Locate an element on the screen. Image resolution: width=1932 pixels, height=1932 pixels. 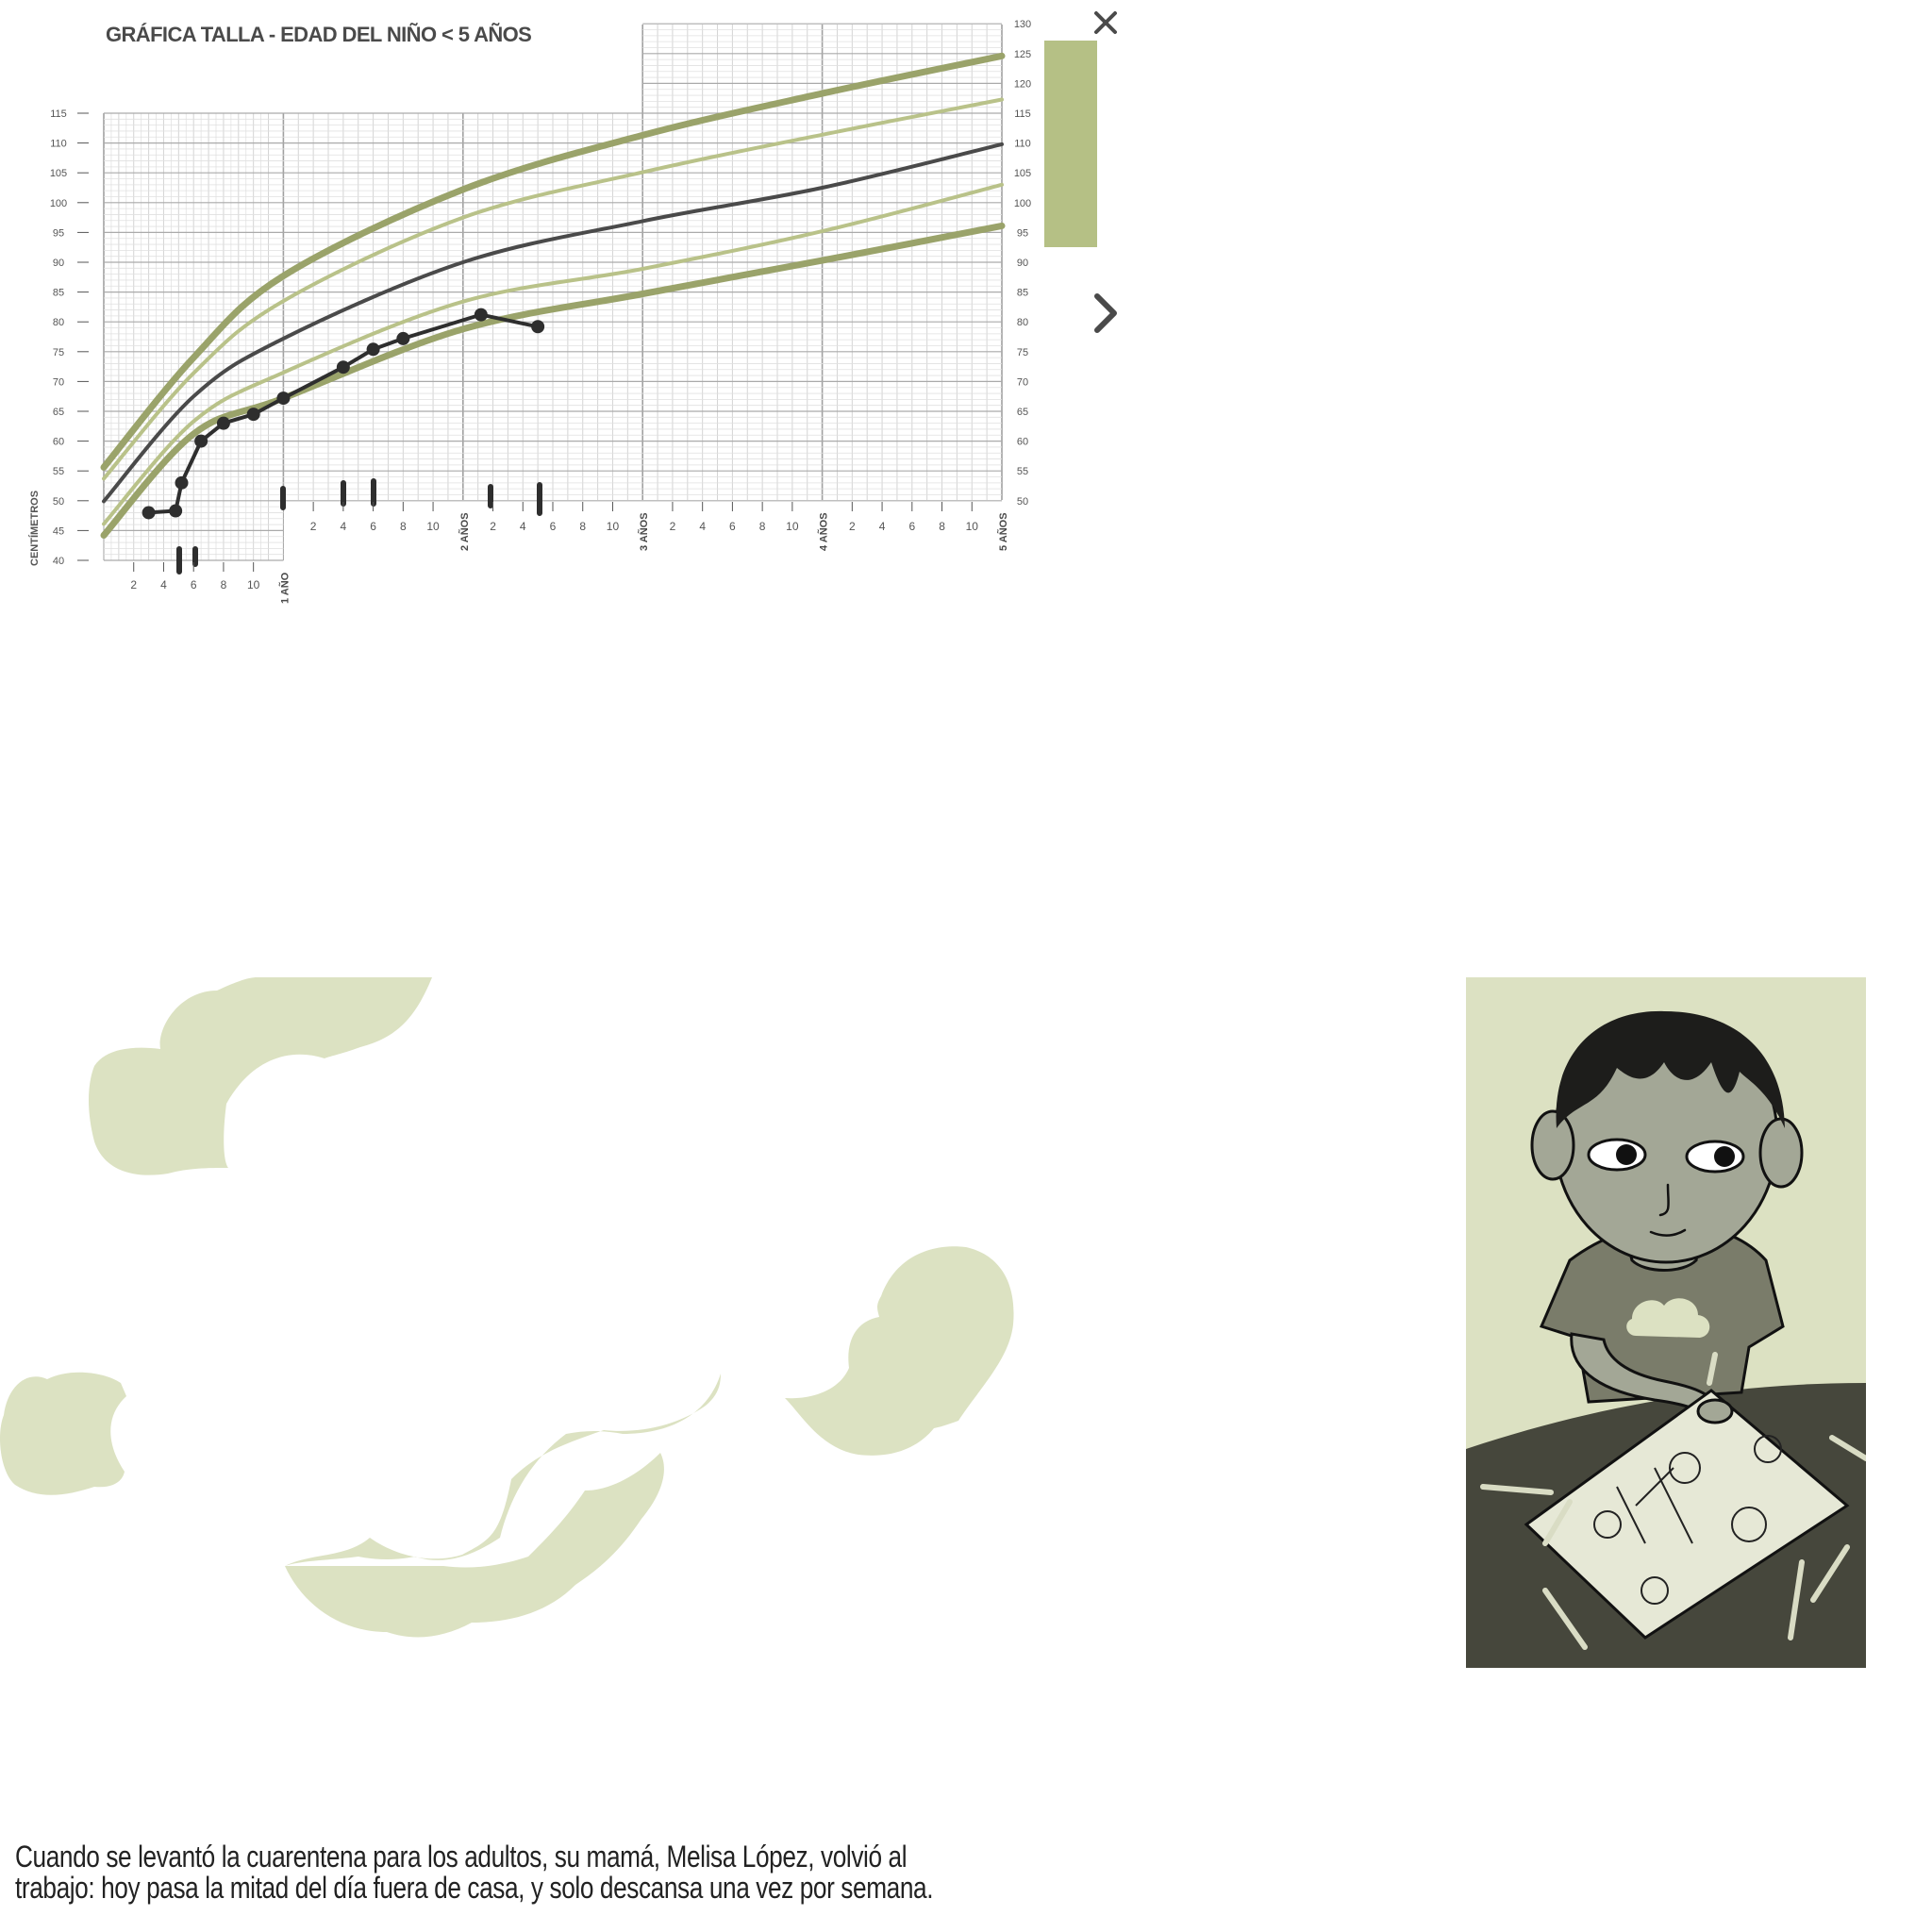
boy-drawing-illustration is located at coordinates (1666, 1322).